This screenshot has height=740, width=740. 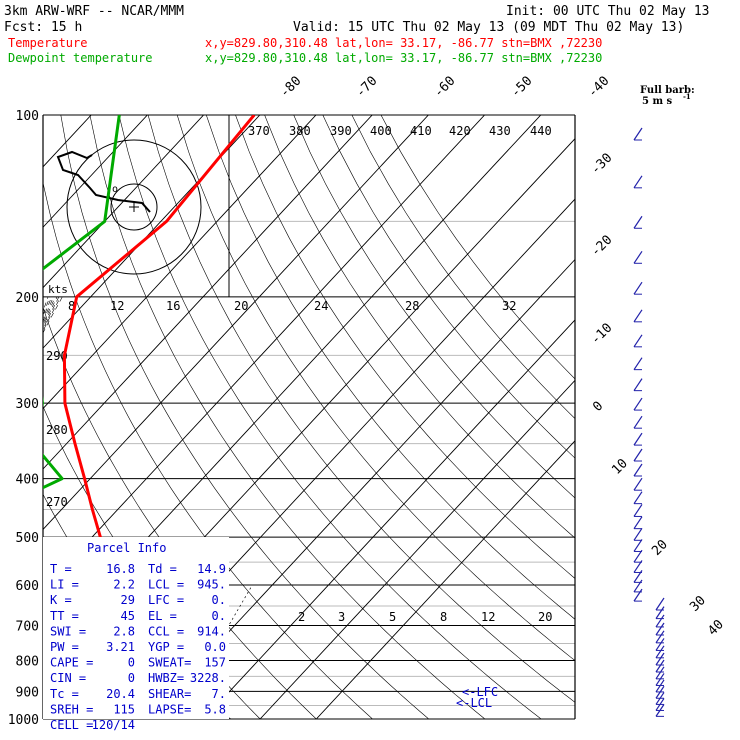 I want to click on theta-label: 430, so click(x=500, y=131).